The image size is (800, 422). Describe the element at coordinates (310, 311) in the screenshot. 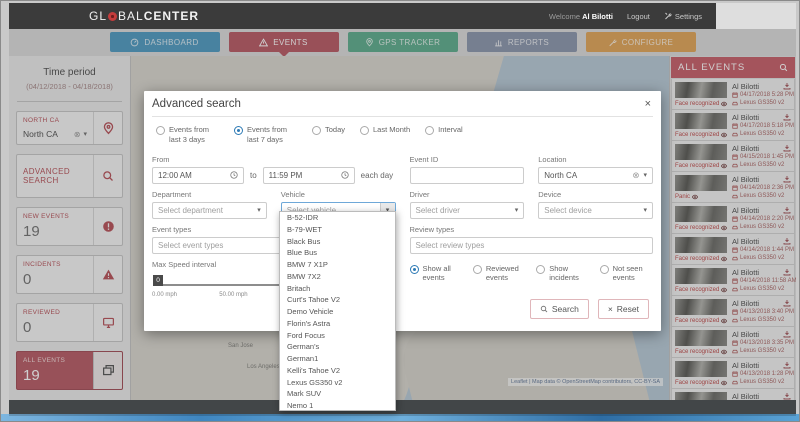

I see `vehicle-dropdown-option: Demo Vehicle` at that location.